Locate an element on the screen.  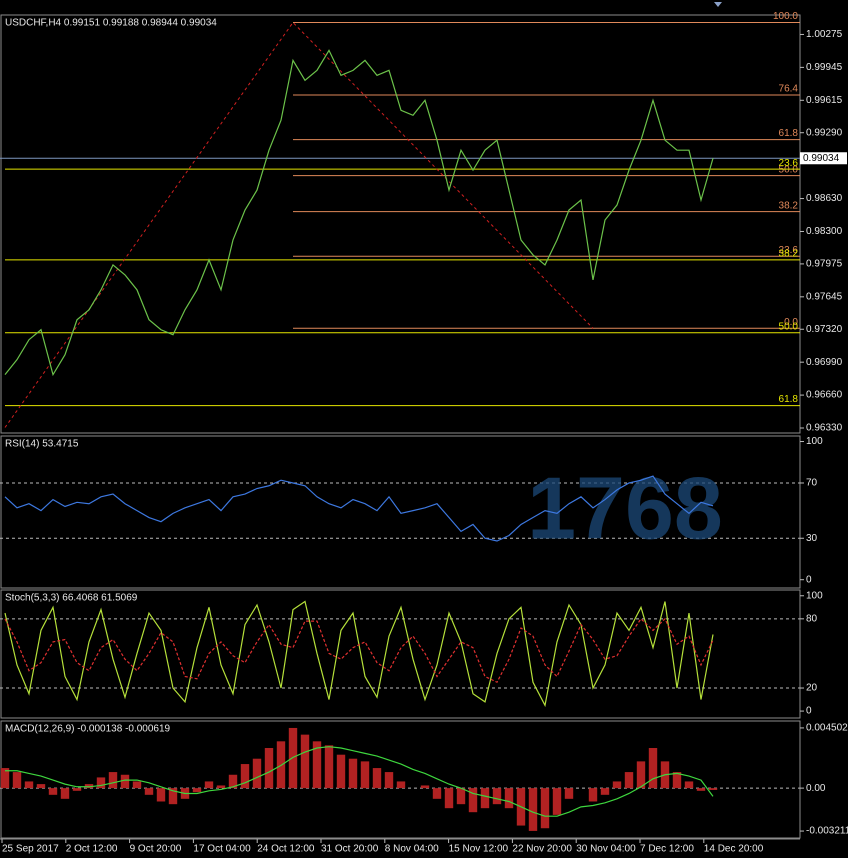
time-label: 30 Nov 04:00 is located at coordinates (606, 849).